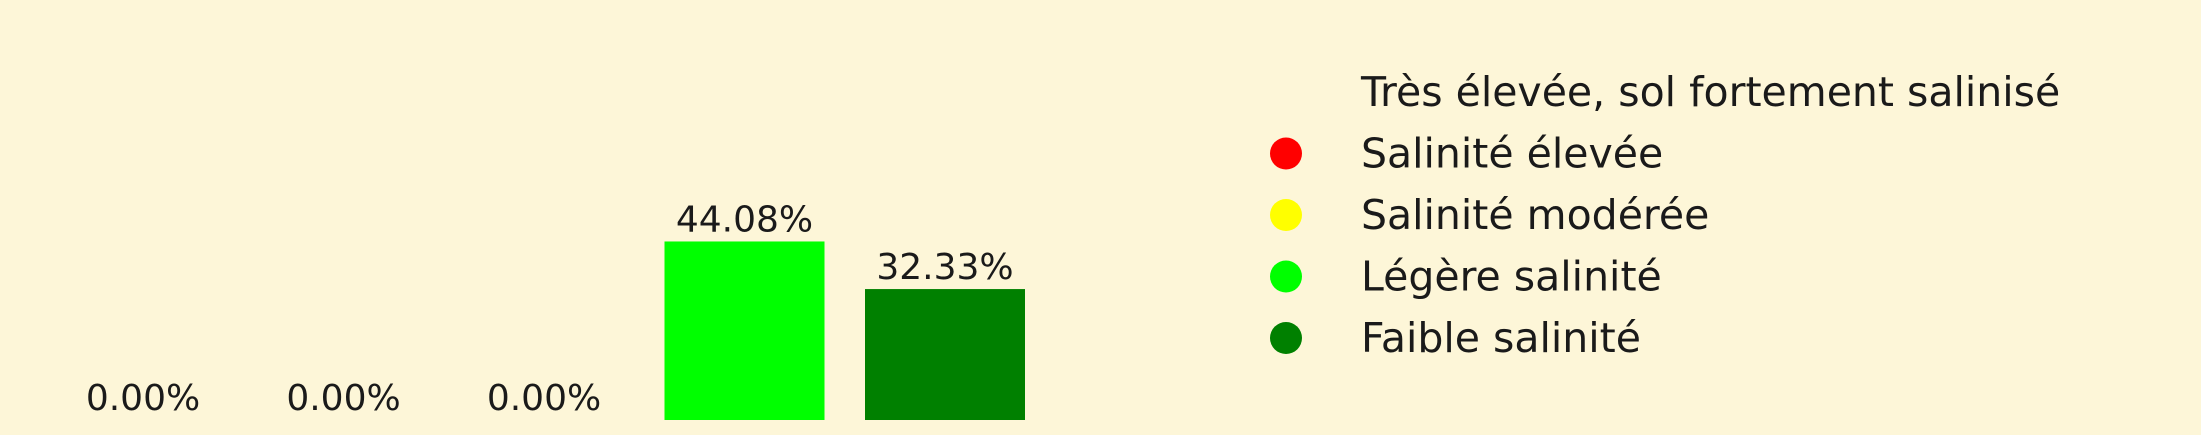 Image resolution: width=2201 pixels, height=435 pixels. I want to click on bar-value-label-1: 0.00%, so click(143, 398).